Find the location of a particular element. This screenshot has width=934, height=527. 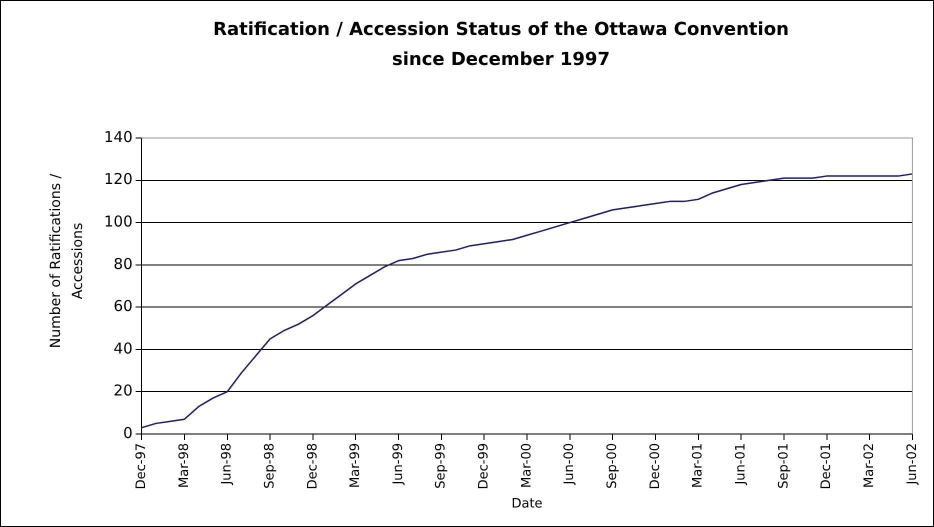

x-tick-label: Dec-00 is located at coordinates (655, 466).